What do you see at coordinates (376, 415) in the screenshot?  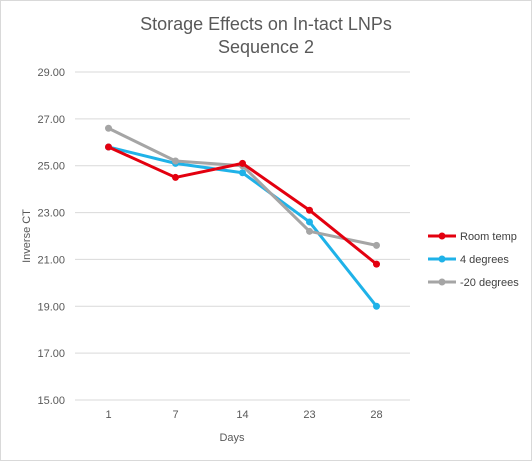 I see `x-tick-label: 28` at bounding box center [376, 415].